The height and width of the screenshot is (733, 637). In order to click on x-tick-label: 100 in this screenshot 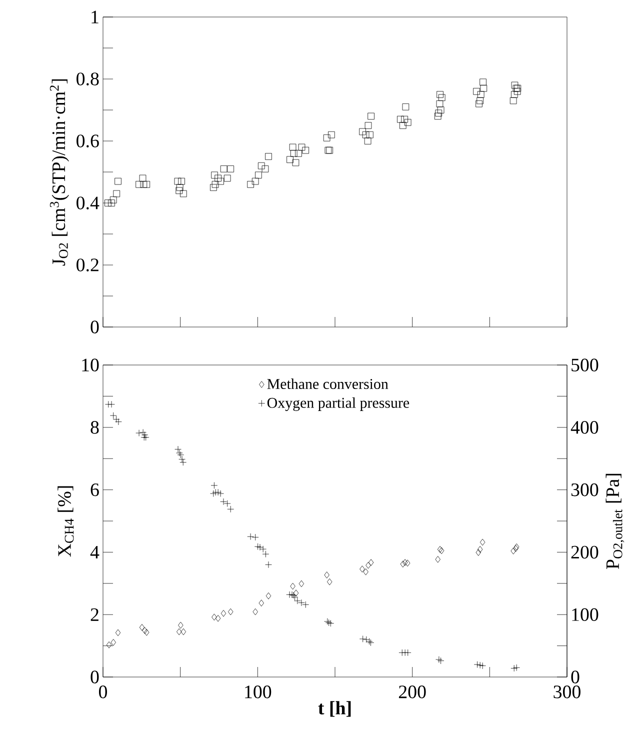, I will do `click(258, 692)`.